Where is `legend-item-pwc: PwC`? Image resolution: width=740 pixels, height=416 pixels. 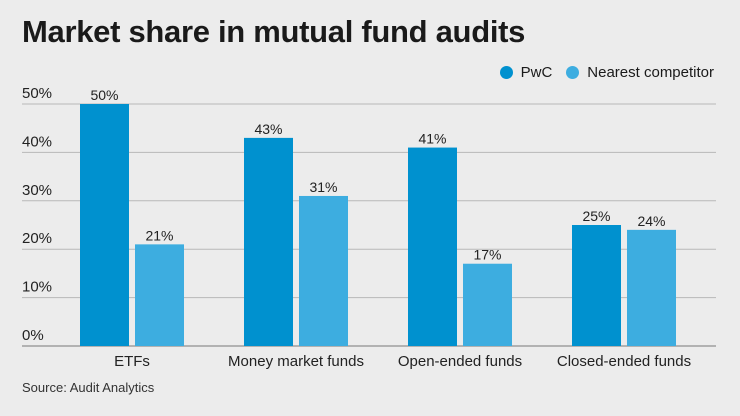
legend-item-pwc: PwC is located at coordinates (526, 72).